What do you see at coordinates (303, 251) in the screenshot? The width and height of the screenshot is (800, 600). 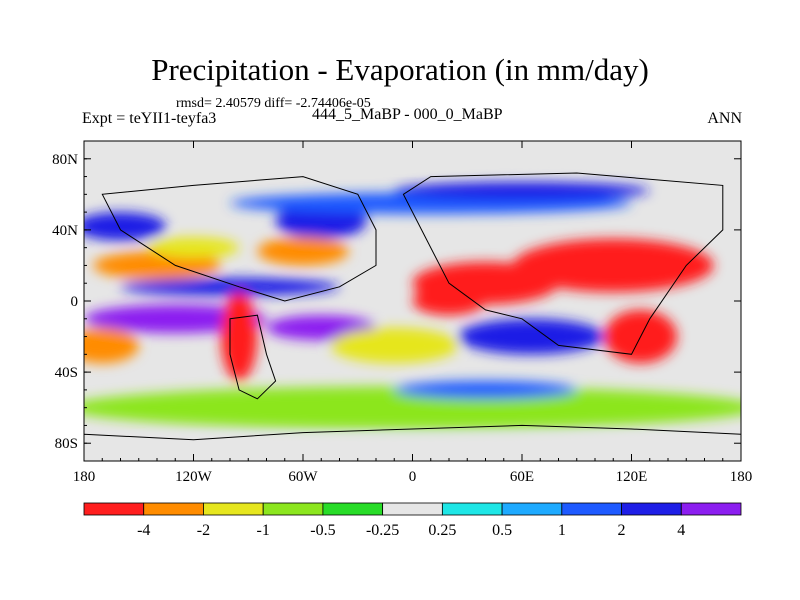 I see `region-north-atlantic-subtropic-dry` at bounding box center [303, 251].